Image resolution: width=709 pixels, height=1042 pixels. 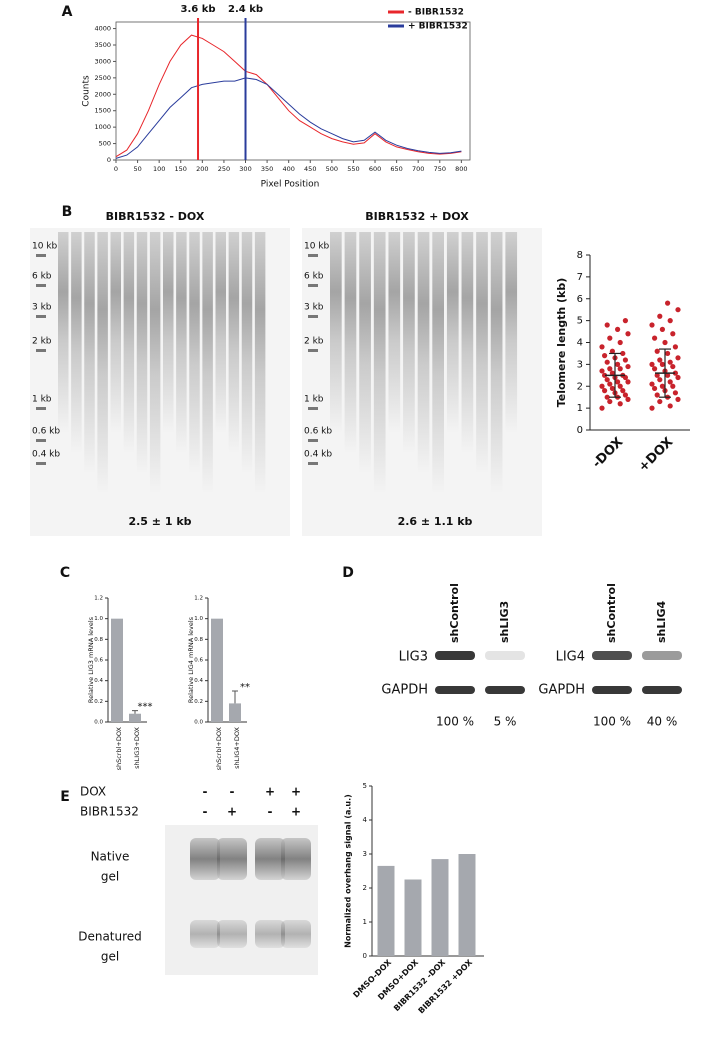 What do you see at coordinates (580, 299) in the screenshot?
I see `y-tick-label: 6` at bounding box center [580, 299].